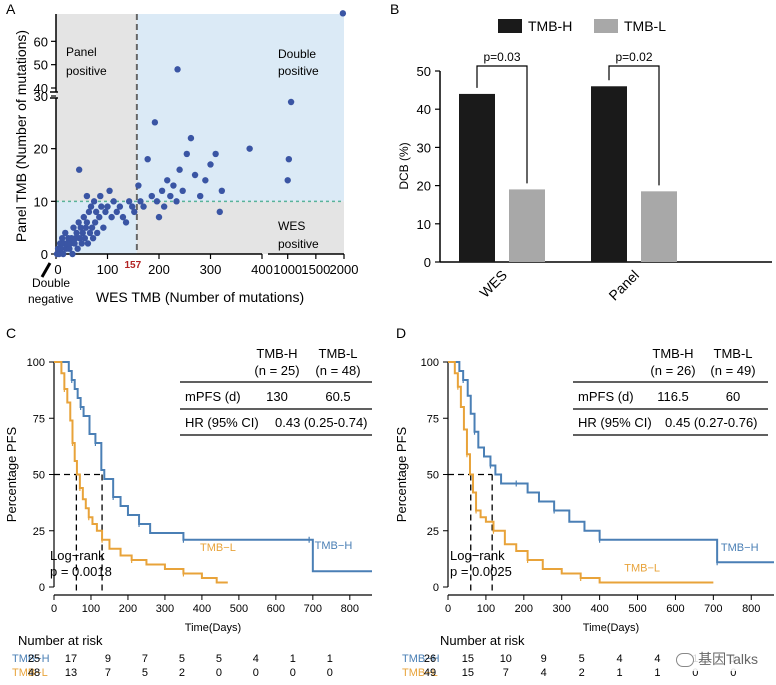  What do you see at coordinates (673, 396) in the screenshot?
I see `table-cell: 116.5` at bounding box center [673, 396].